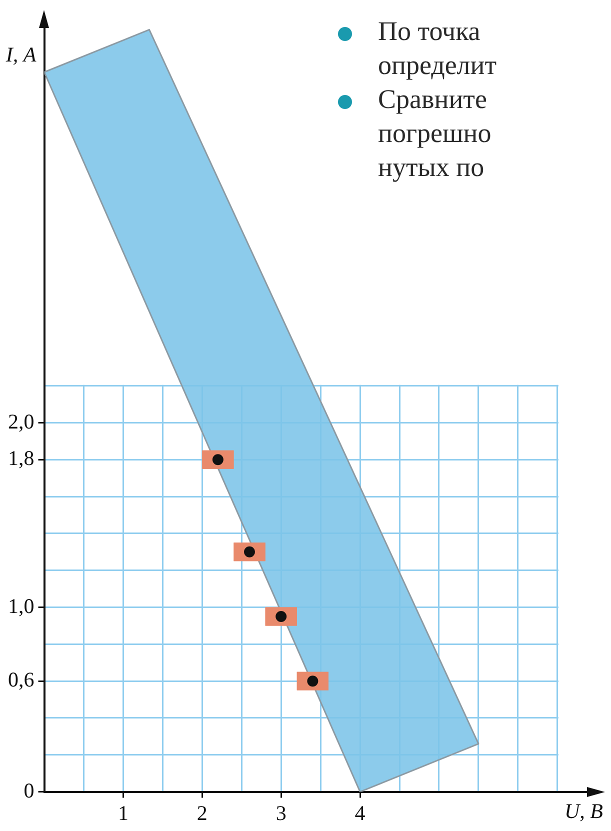  Describe the element at coordinates (360, 812) in the screenshot. I see `x-tick-label: 4` at that location.